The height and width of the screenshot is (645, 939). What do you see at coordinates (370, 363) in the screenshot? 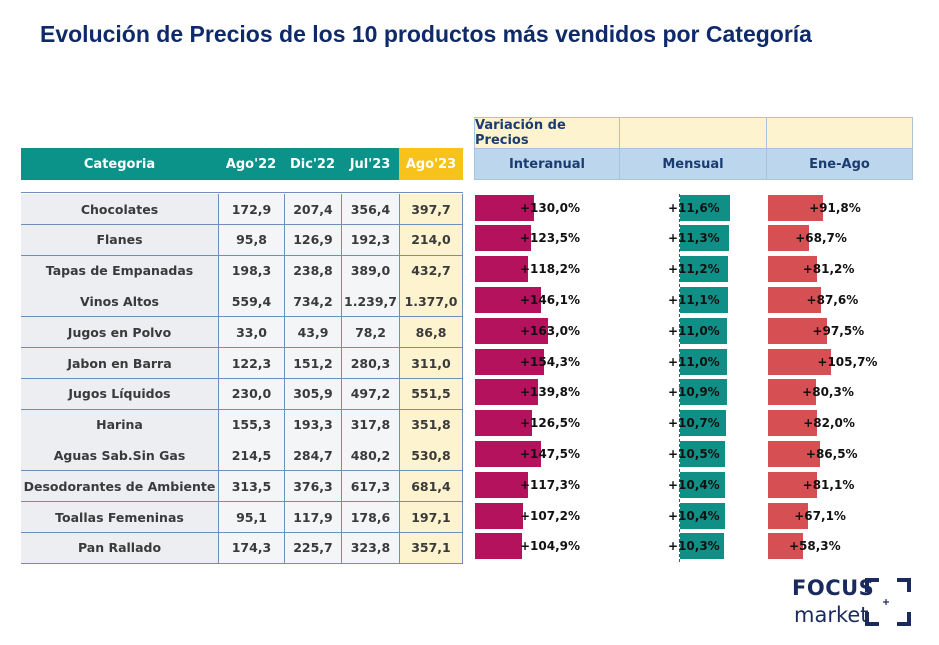
I see `price-cell: 280,3` at bounding box center [370, 363].